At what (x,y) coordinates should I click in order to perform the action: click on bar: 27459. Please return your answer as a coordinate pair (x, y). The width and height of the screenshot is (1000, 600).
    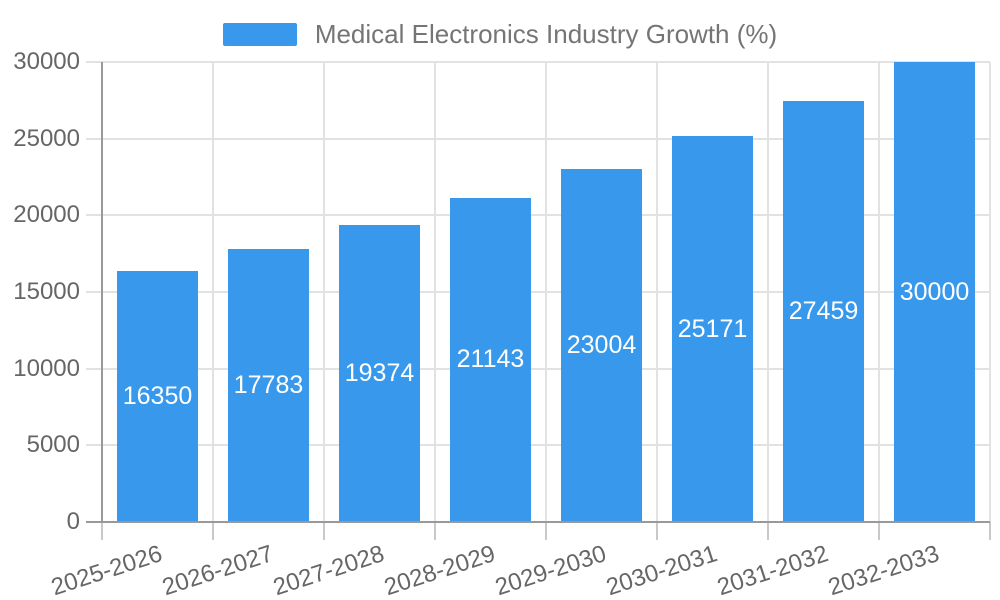
    Looking at the image, I should click on (823, 311).